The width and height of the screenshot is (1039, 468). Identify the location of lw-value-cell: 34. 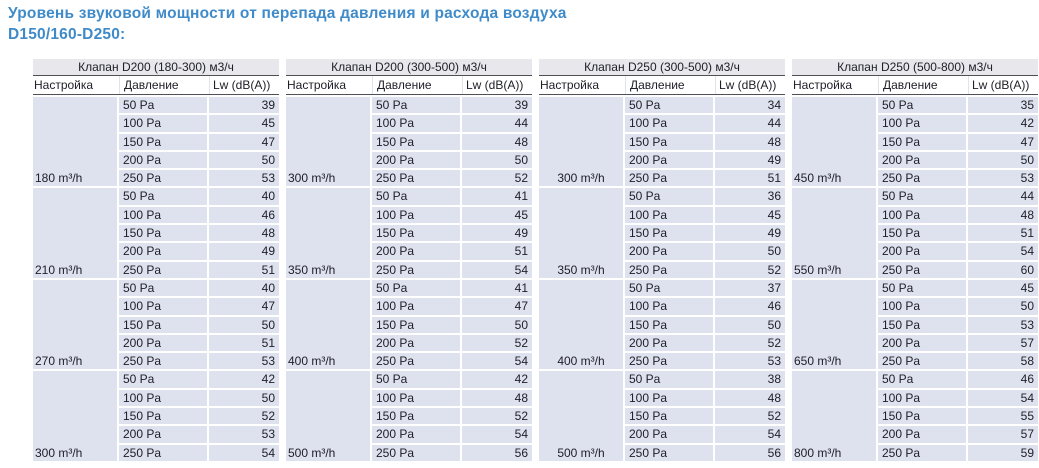
(750, 105).